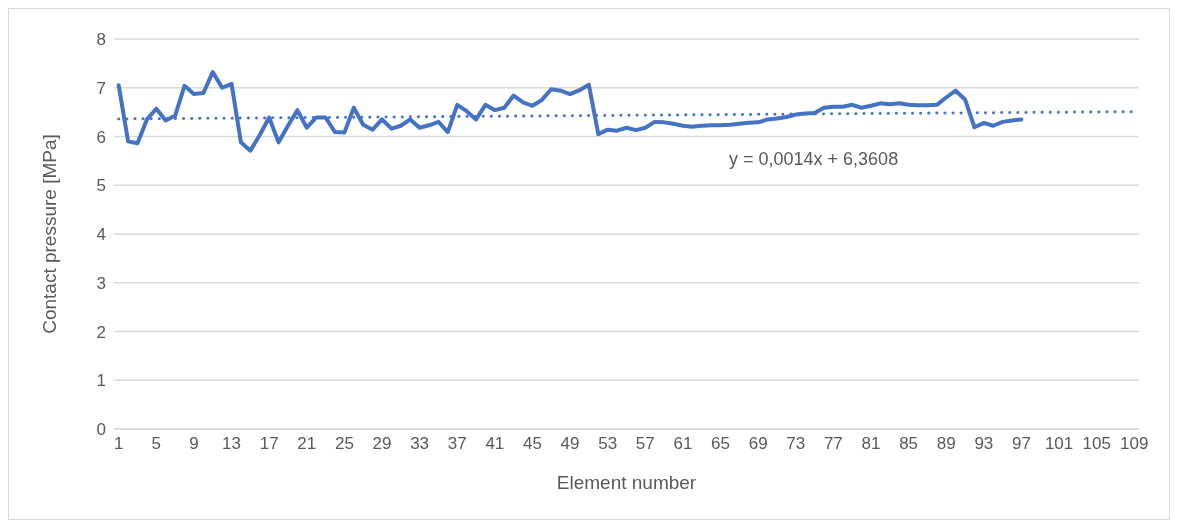 This screenshot has width=1177, height=527. What do you see at coordinates (101, 381) in the screenshot?
I see `y-tick-label: 1` at bounding box center [101, 381].